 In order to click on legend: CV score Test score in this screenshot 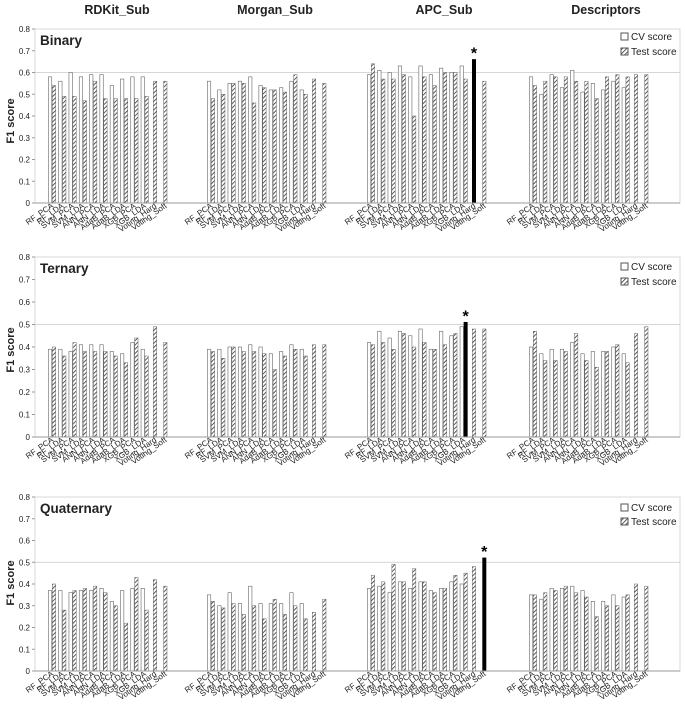, I will do `click(648, 275)`.